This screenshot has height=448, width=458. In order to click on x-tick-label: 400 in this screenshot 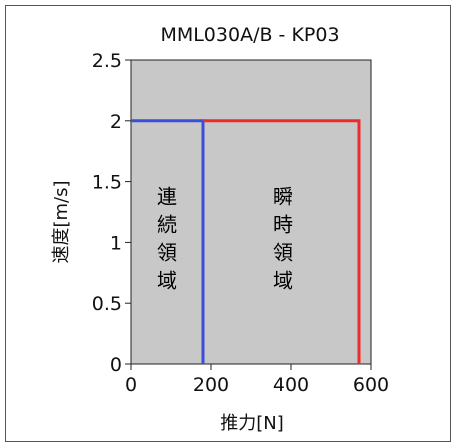, I will do `click(291, 385)`.